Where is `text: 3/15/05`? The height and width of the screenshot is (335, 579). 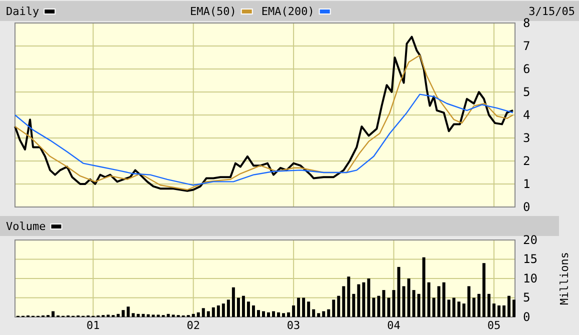
text: 3/15/05 is located at coordinates (551, 11).